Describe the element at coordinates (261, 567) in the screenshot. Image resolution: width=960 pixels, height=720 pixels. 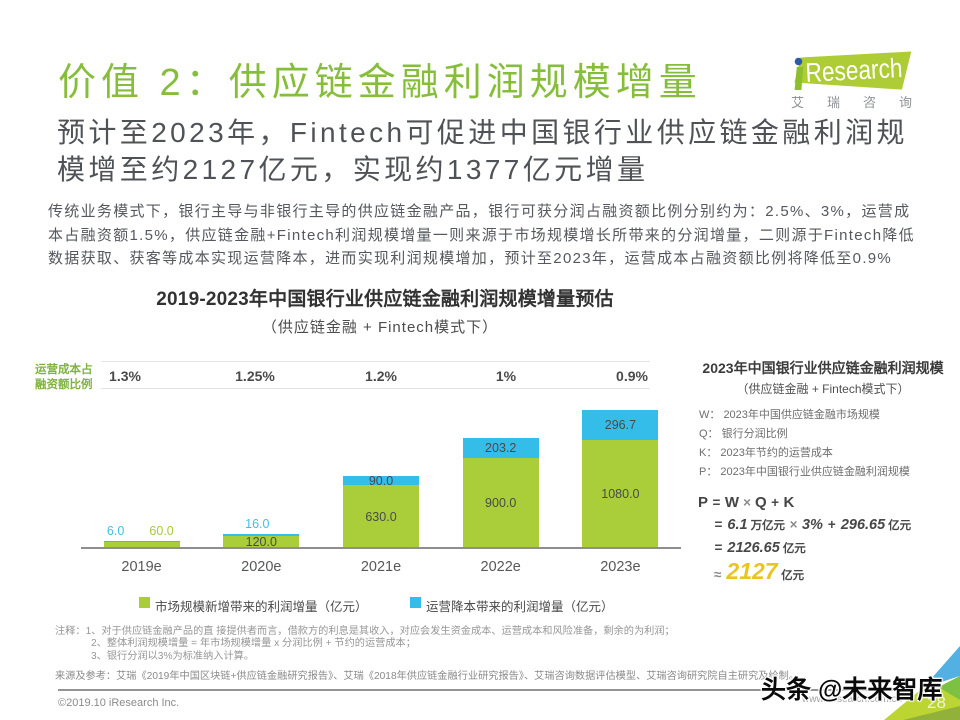
I see `x-axis-label-2020e: 2020e` at that location.